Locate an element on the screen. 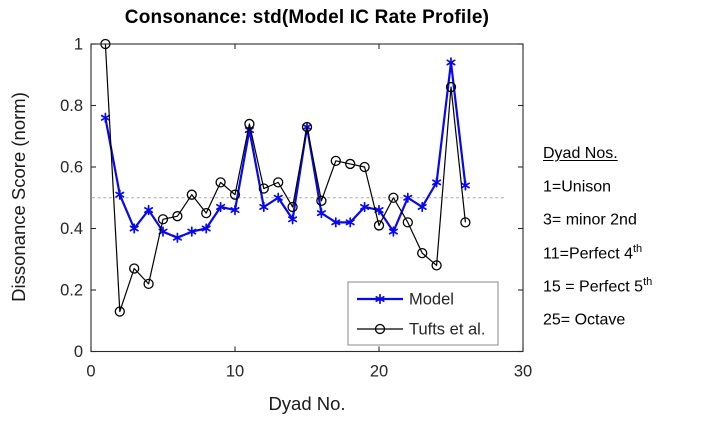 This screenshot has height=427, width=708. legend-box is located at coordinates (423, 313).